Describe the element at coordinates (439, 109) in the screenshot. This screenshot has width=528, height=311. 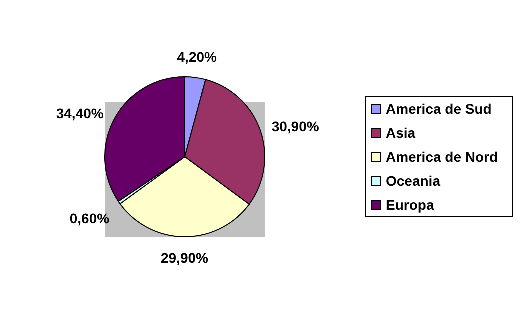
I see `legend-label: America de Sud` at that location.